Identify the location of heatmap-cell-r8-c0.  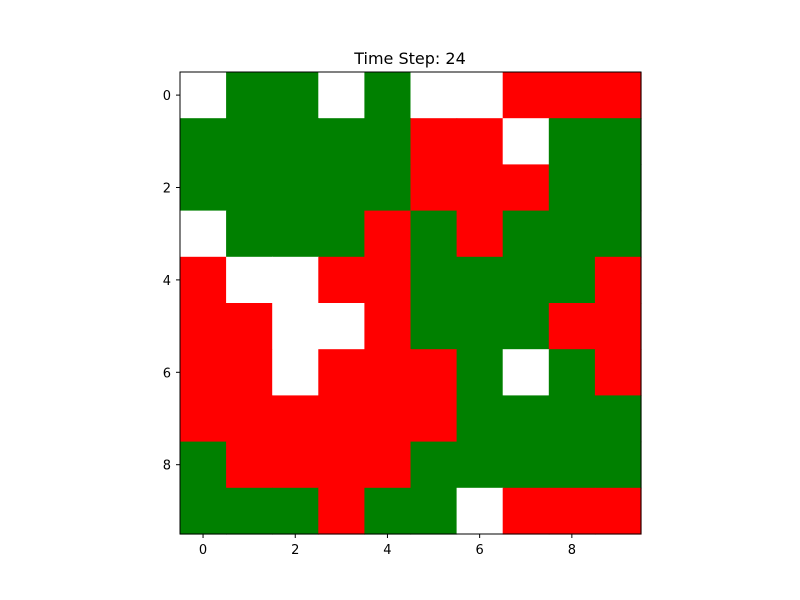
(203, 465).